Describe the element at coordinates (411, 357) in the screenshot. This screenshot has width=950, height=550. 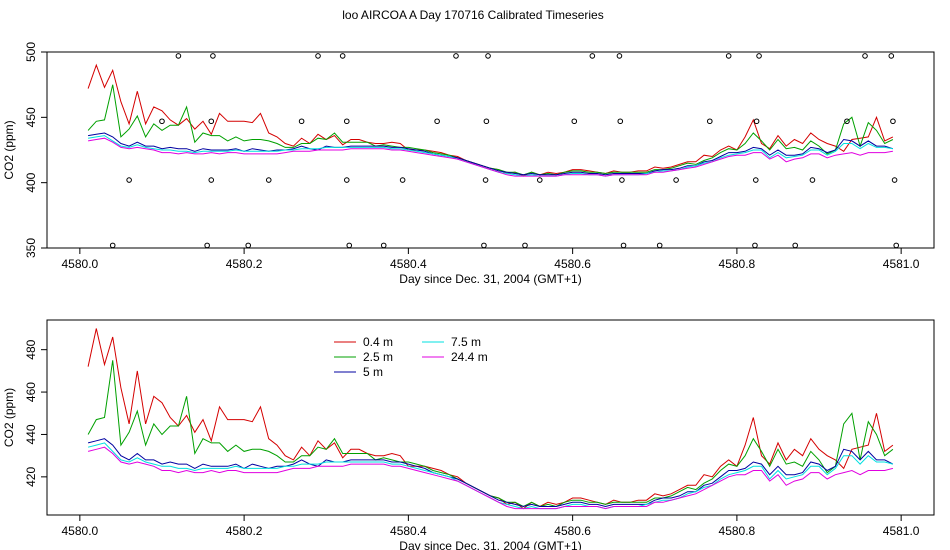
I see `legend: 0.4 m2.5 m5 m 7.5 m24.4 m` at that location.